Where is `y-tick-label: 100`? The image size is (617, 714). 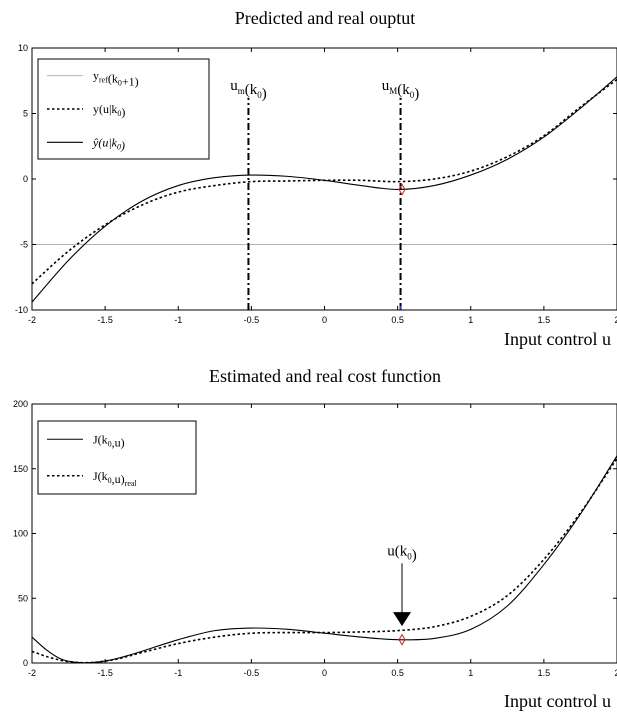
y-tick-label: 100 is located at coordinates (20, 534).